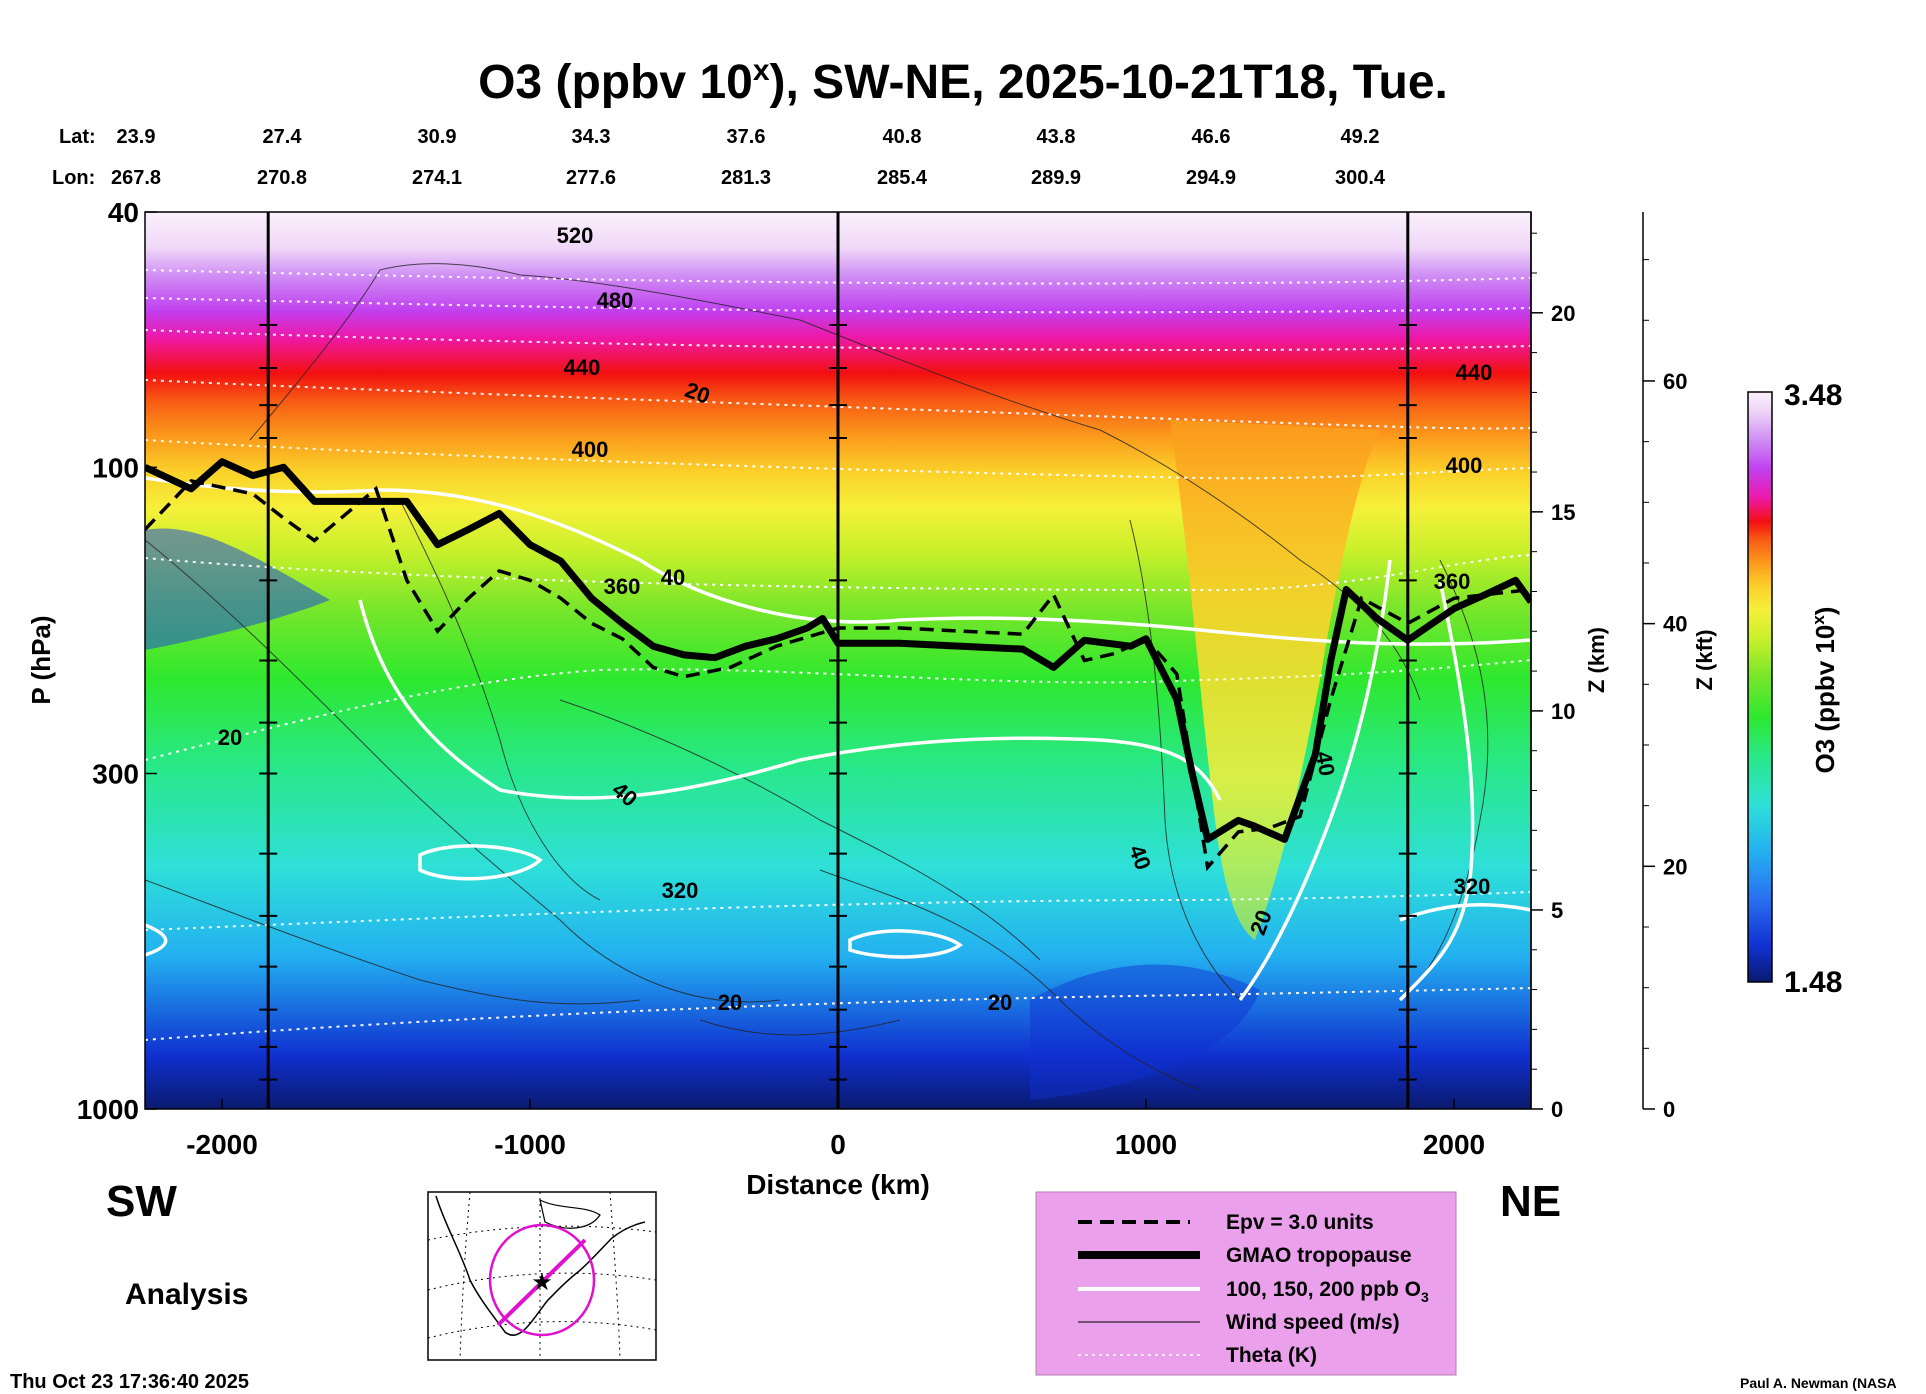 This screenshot has height=1394, width=1926. Describe the element at coordinates (115, 773) in the screenshot. I see `y-tick-label: 300` at that location.